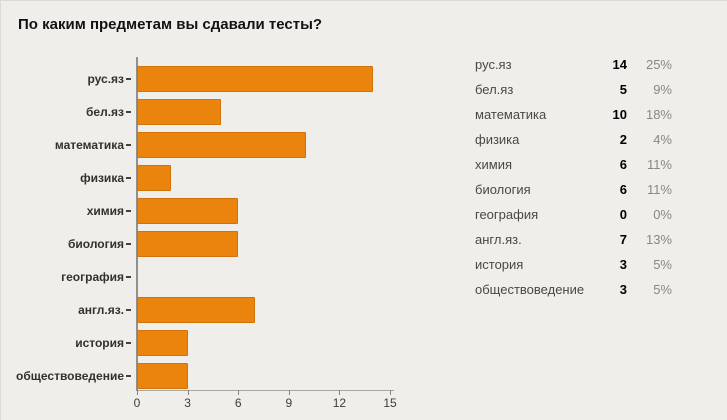  Describe the element at coordinates (493, 64) in the screenshot. I see `table-row-label: рус.яз` at that location.